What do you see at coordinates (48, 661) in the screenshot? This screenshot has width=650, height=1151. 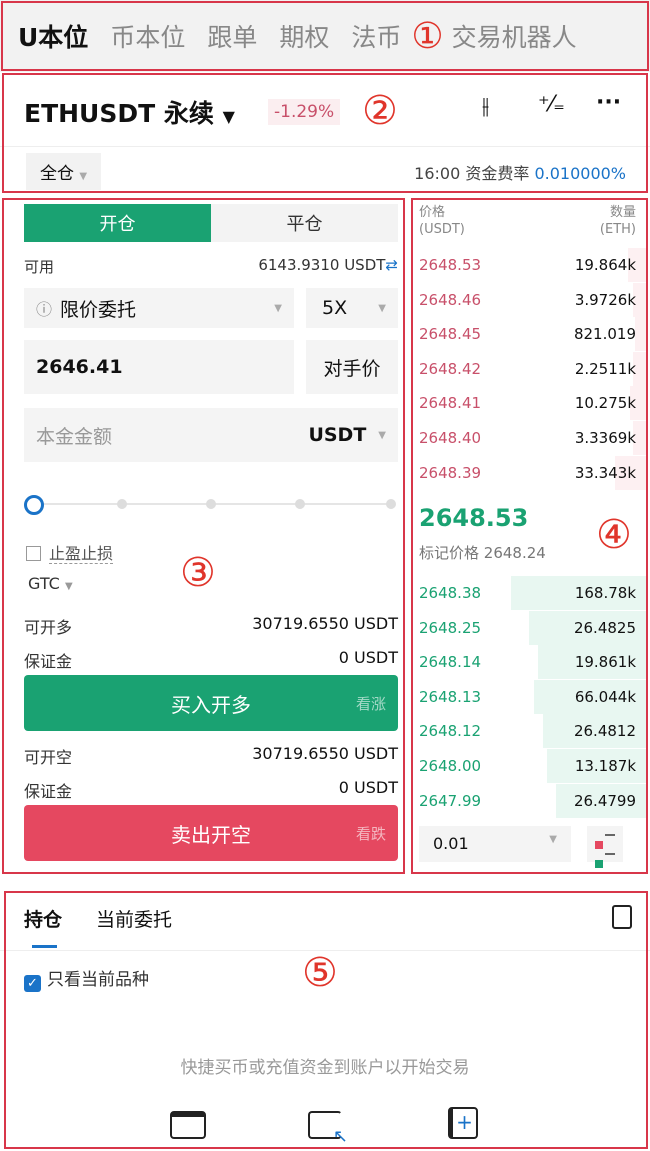 I see `long-margin-label: 保证金` at bounding box center [48, 661].